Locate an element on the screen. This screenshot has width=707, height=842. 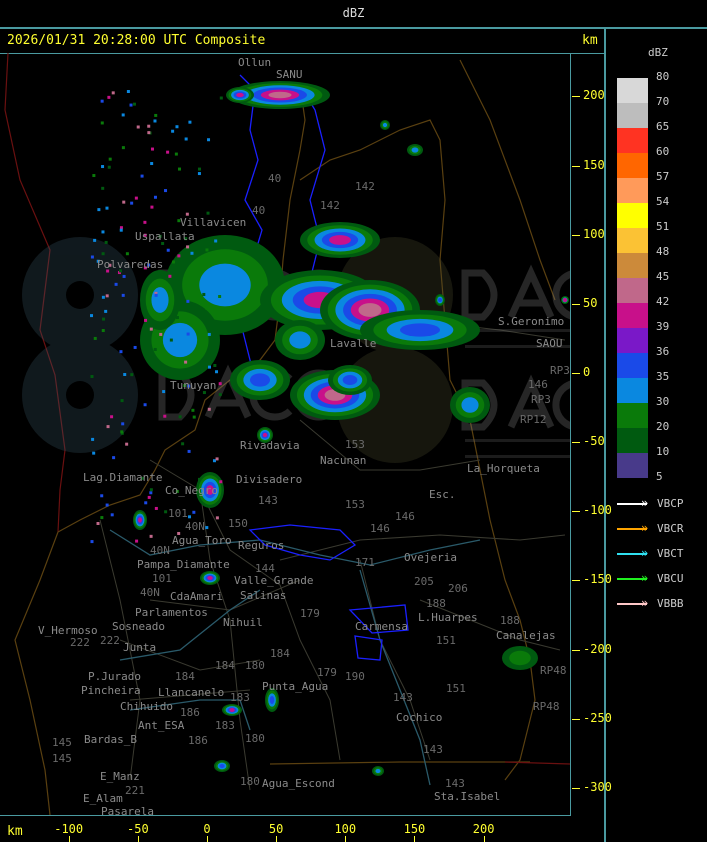
route-number: 188 is located at coordinates (510, 620).